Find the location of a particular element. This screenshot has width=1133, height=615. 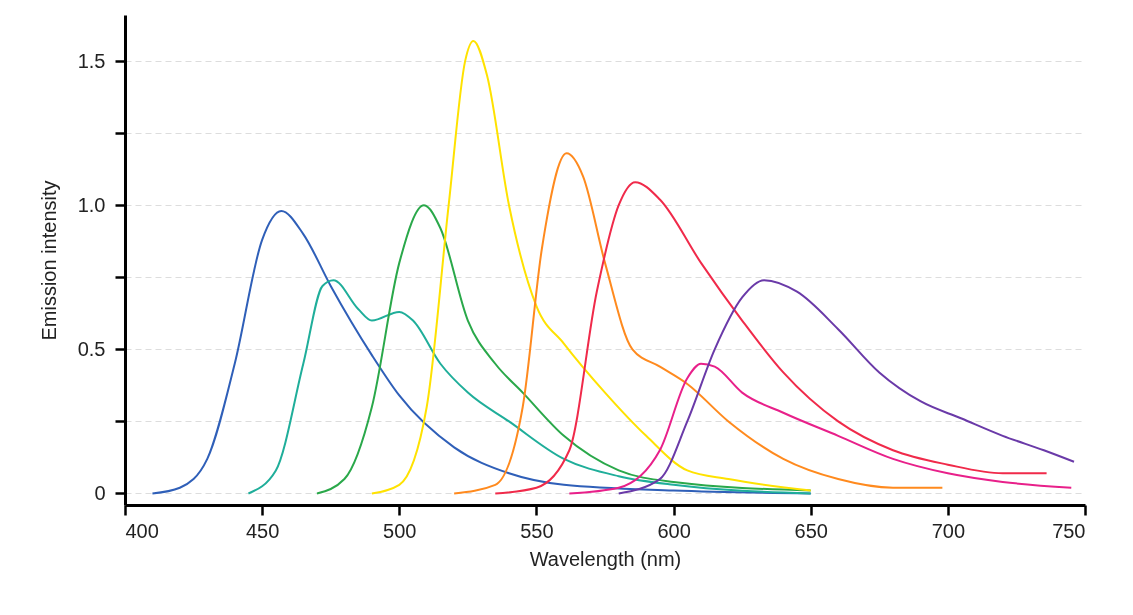

x-tick-label: 600 is located at coordinates (674, 530).